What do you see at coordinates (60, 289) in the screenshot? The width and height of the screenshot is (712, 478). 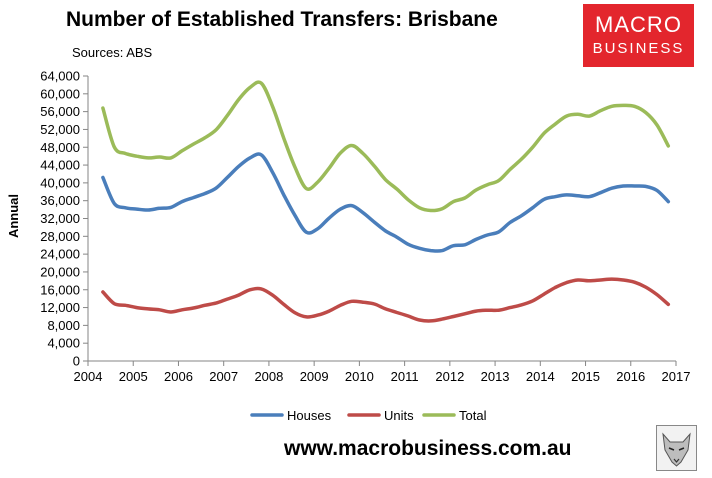 I see `y-tick-label: 16,000` at bounding box center [60, 289].